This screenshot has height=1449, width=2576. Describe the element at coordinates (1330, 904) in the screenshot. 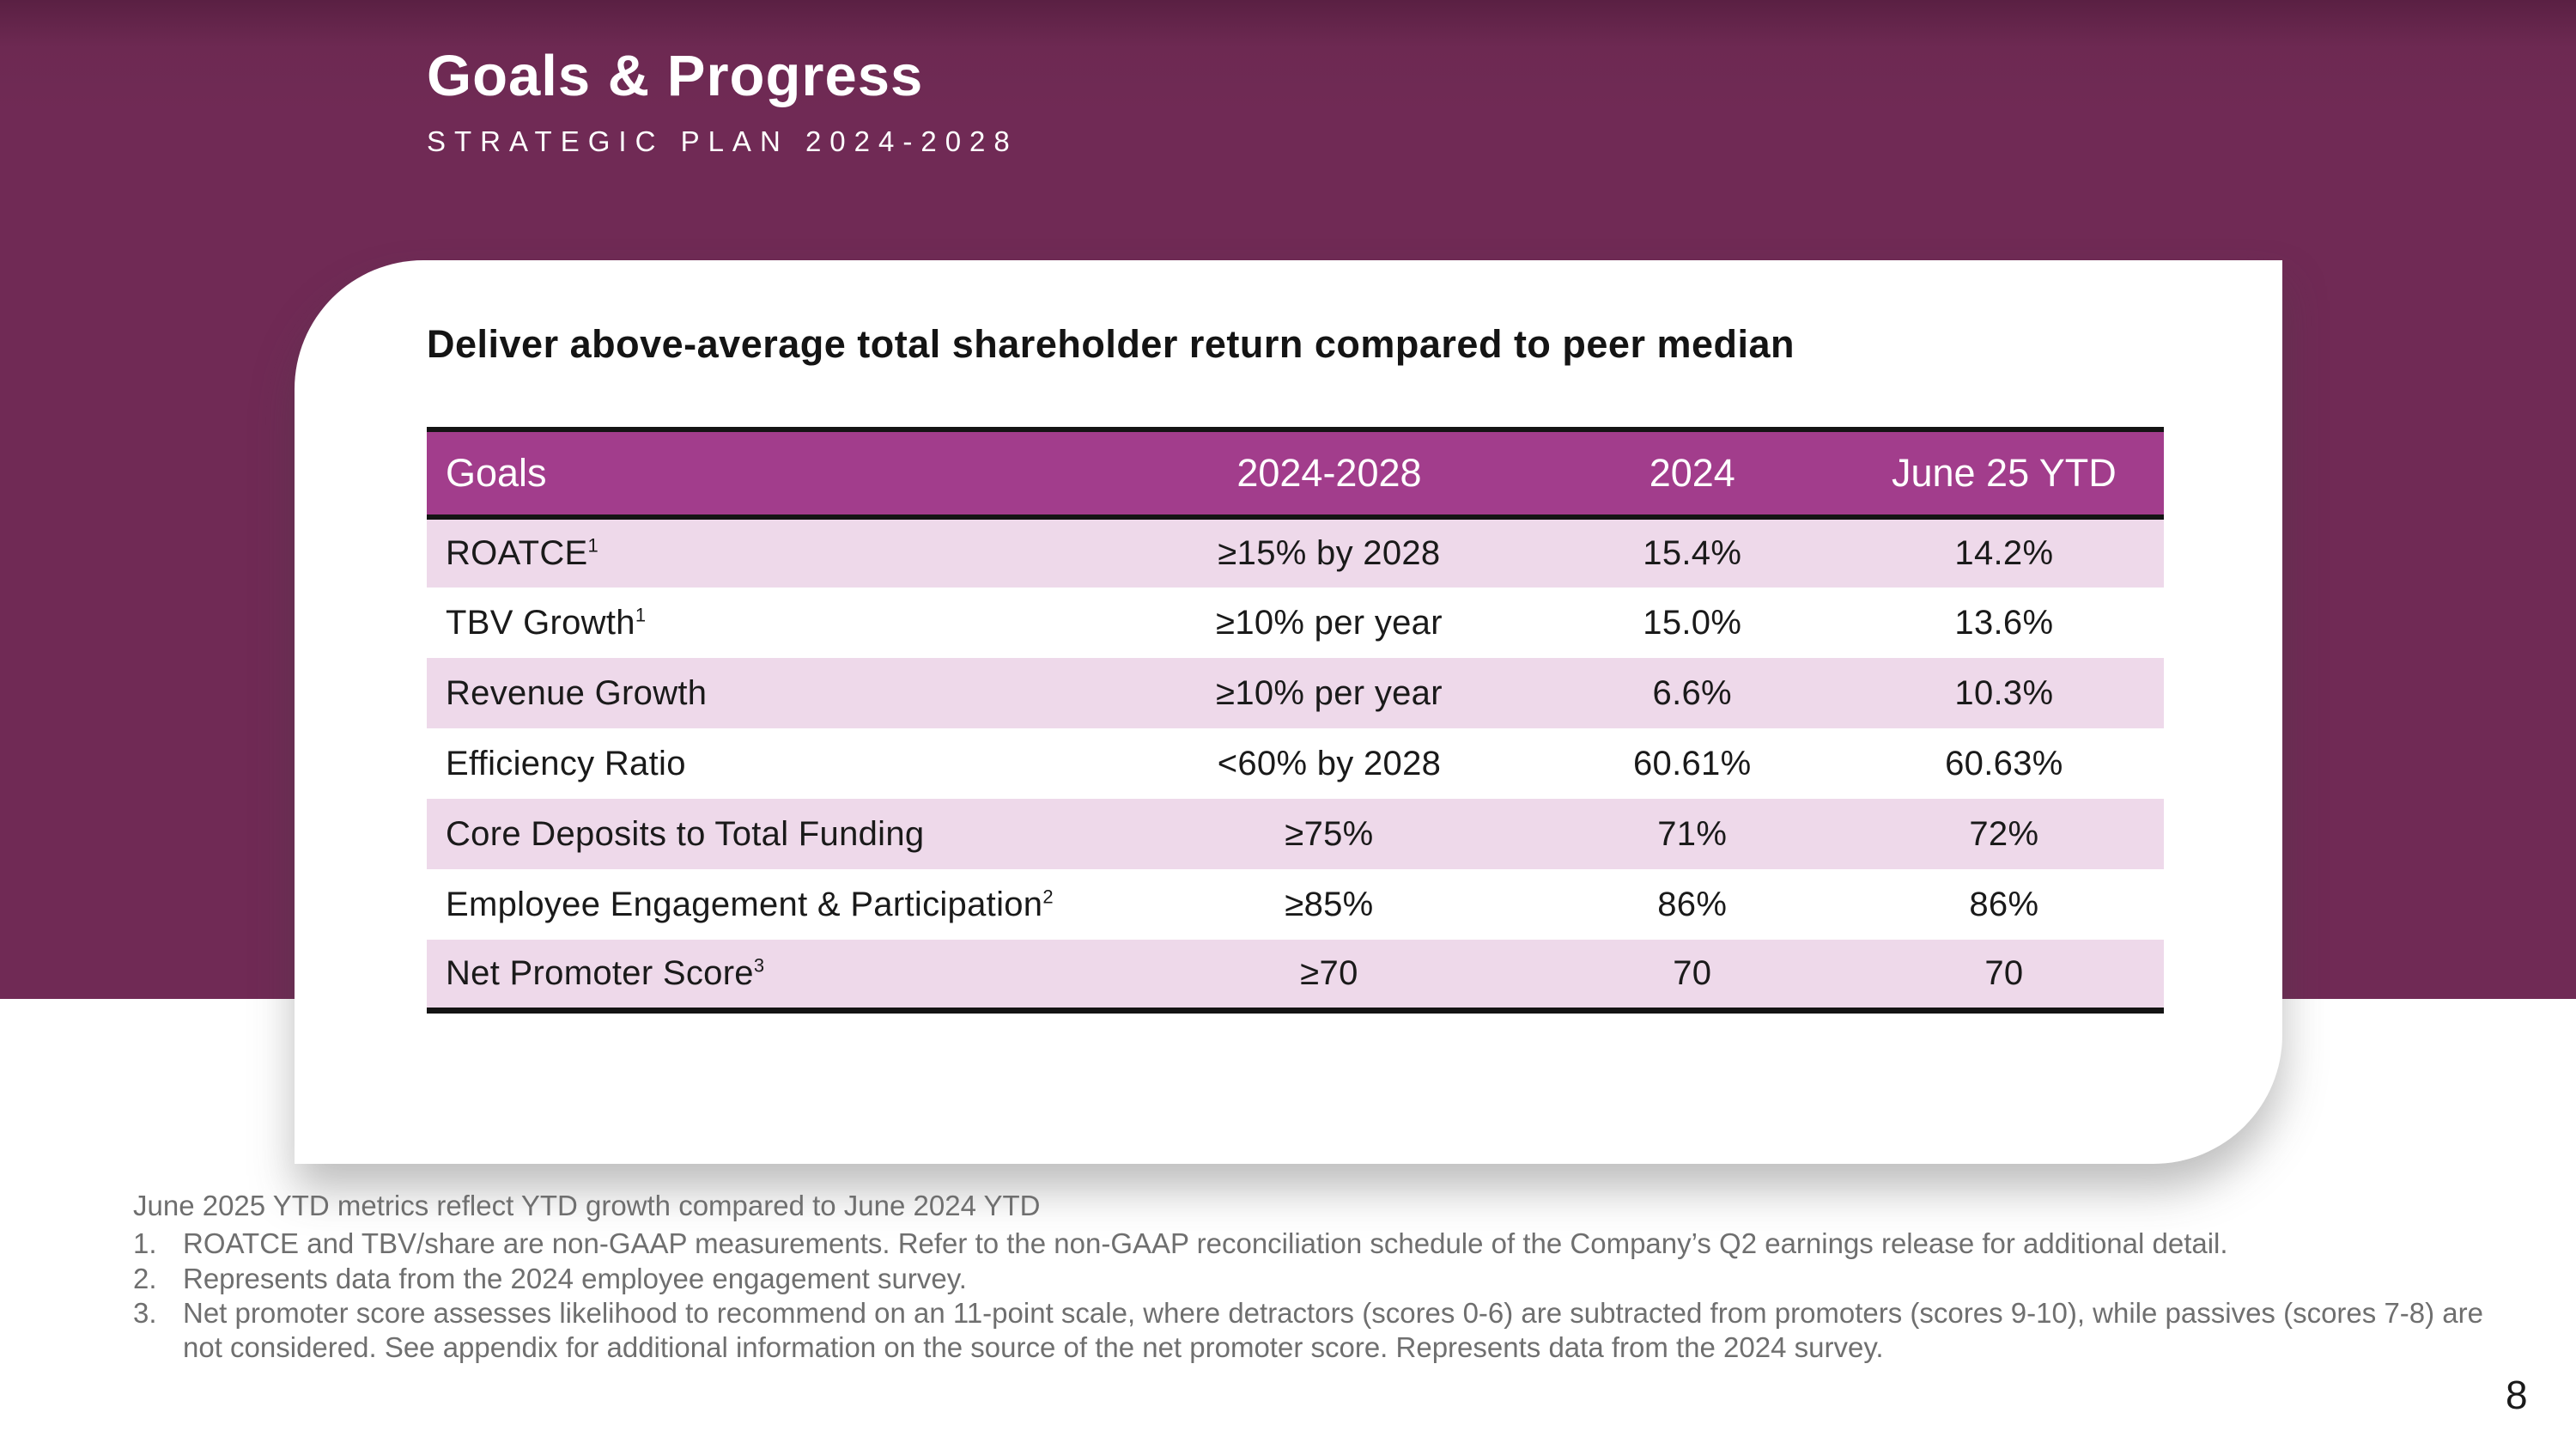

I see `target-cell: ≥85%` at that location.